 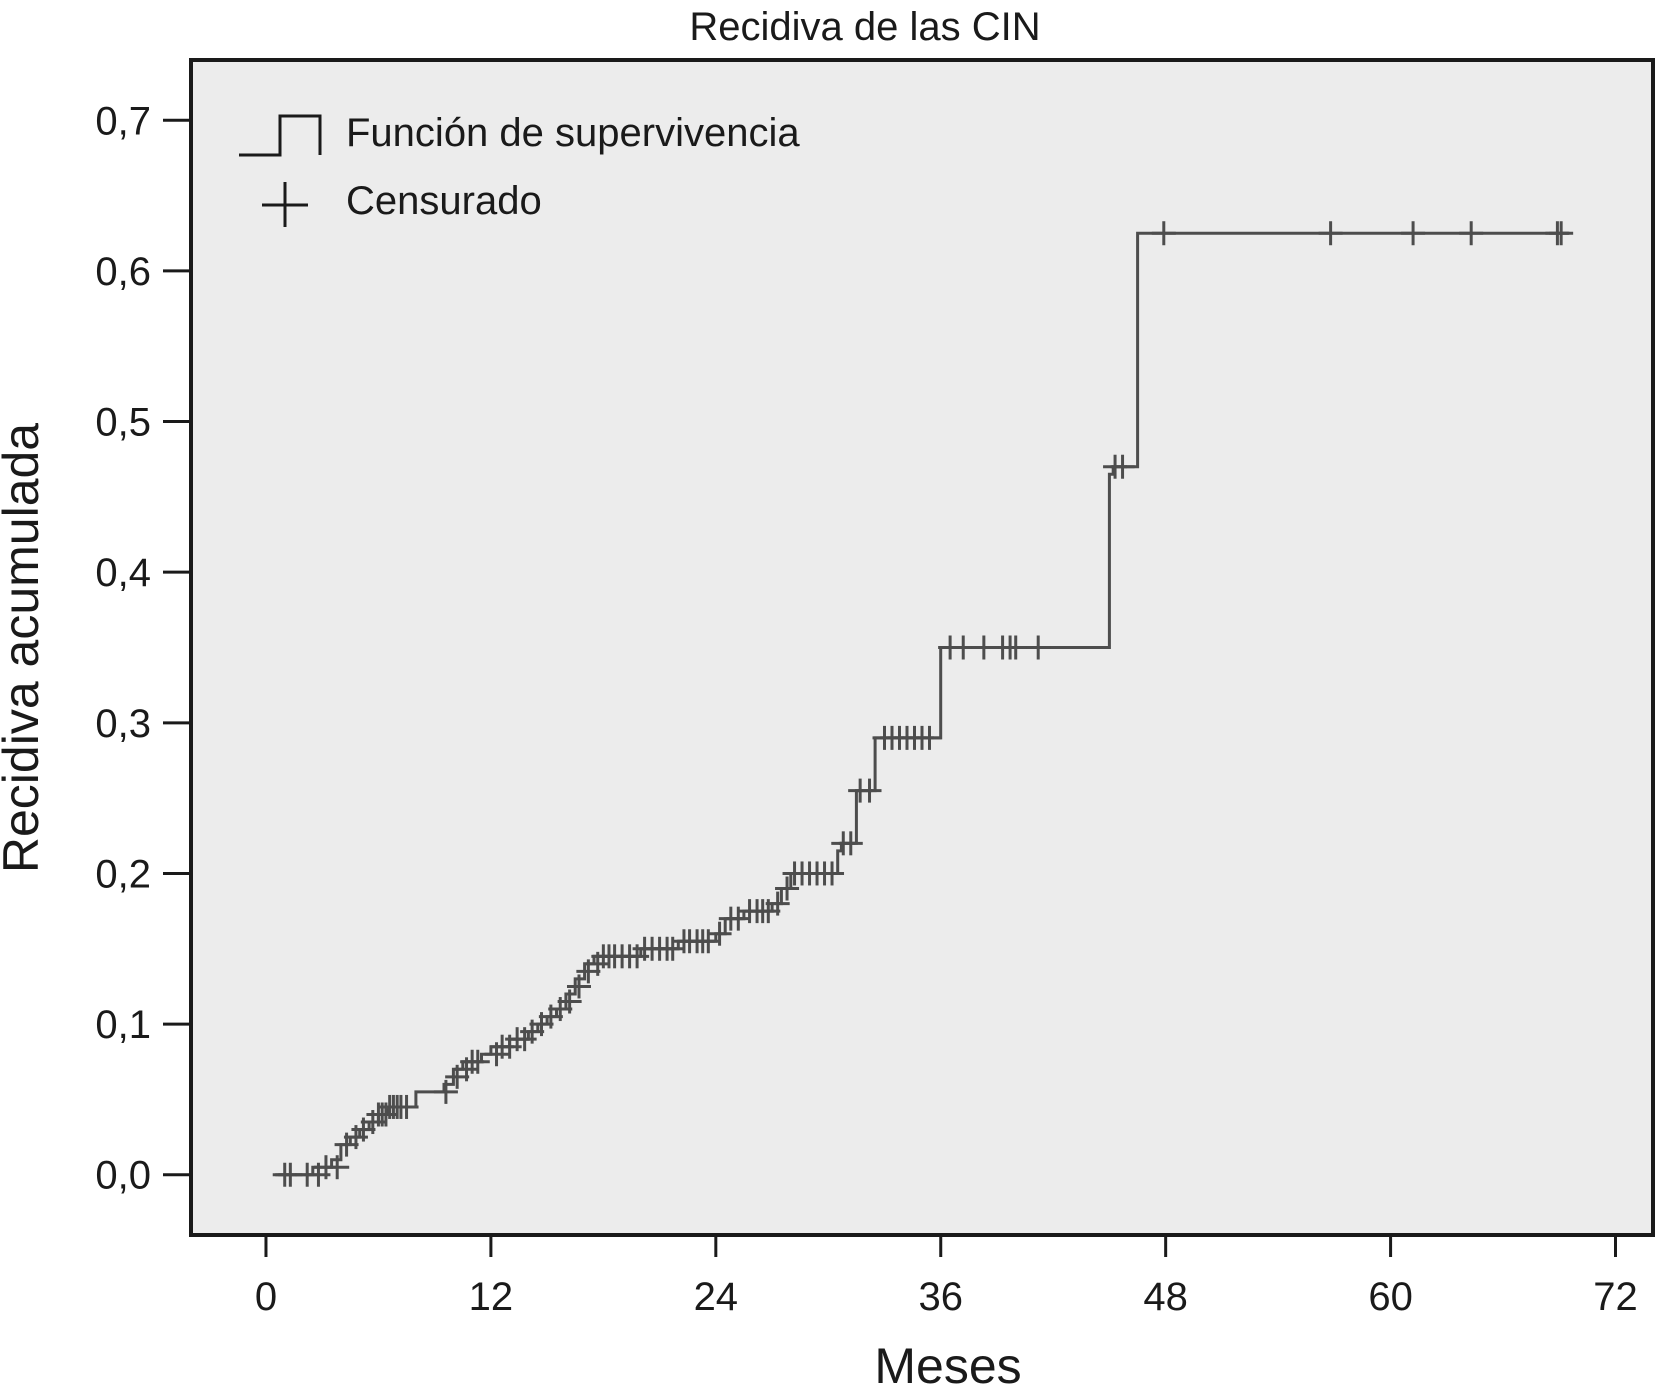 What do you see at coordinates (519, 169) in the screenshot?
I see `legend: Función de supervivencia Censurado` at bounding box center [519, 169].